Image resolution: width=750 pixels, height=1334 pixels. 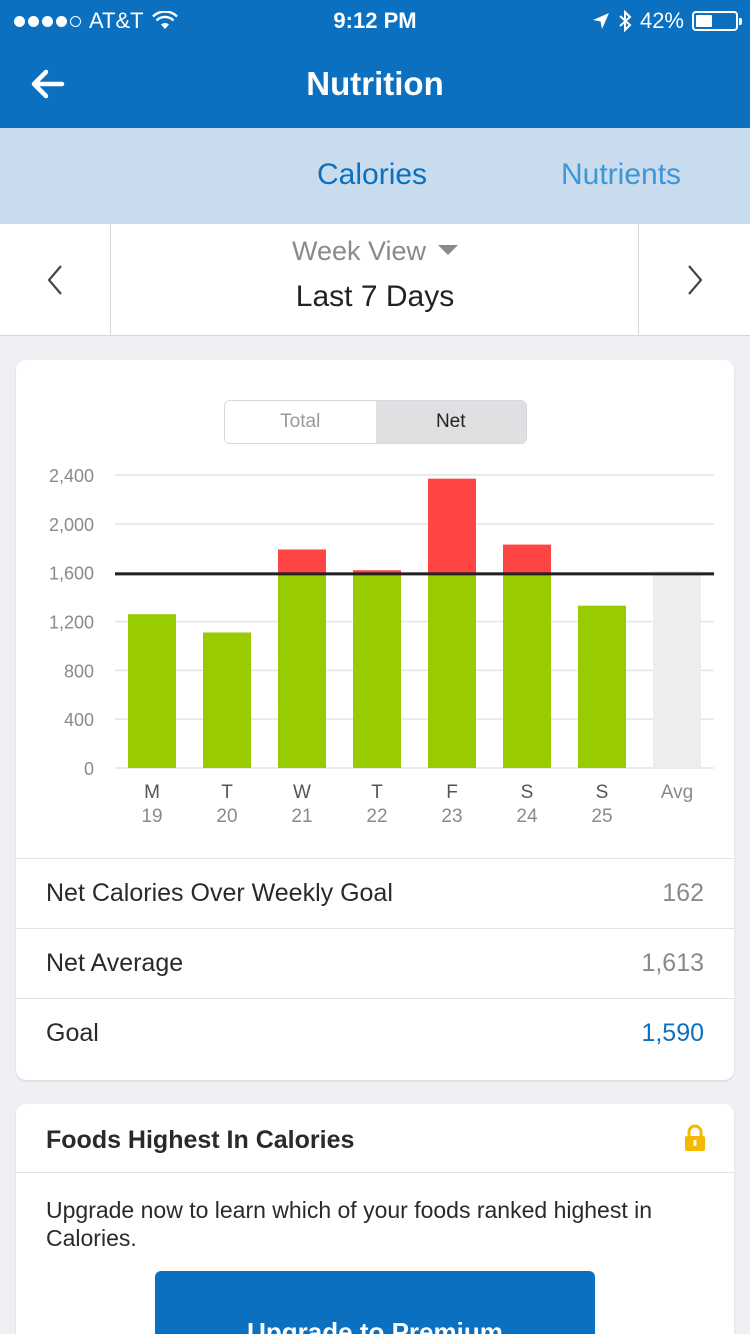 I want to click on total-net-toggle: Total Net, so click(x=375, y=422).